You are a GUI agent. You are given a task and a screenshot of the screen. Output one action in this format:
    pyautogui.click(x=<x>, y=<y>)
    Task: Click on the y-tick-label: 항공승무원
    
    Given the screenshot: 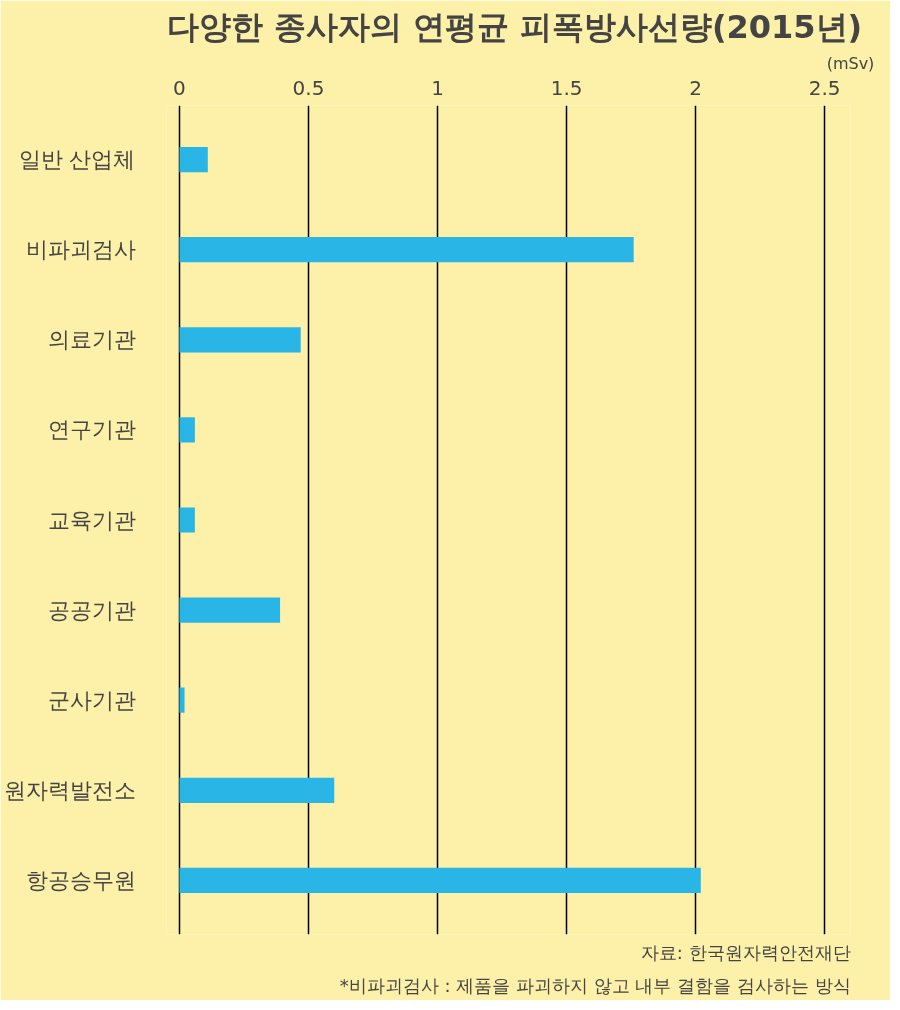 What is the action you would take?
    pyautogui.click(x=80, y=880)
    